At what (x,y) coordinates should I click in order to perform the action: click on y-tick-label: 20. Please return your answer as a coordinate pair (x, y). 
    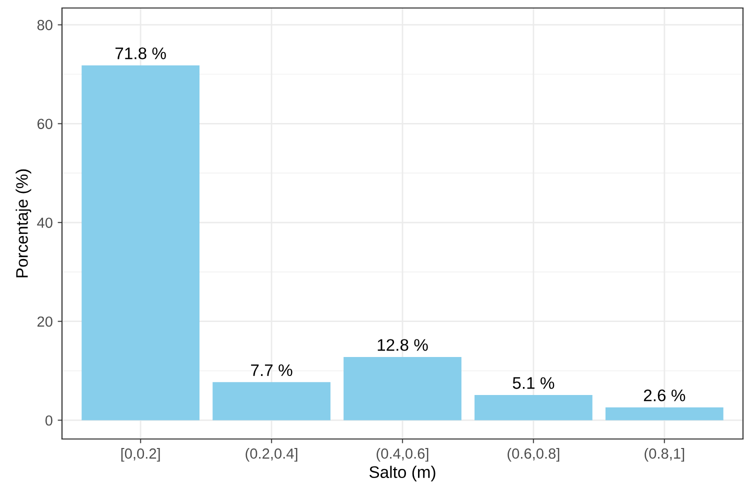
    Looking at the image, I should click on (44, 321).